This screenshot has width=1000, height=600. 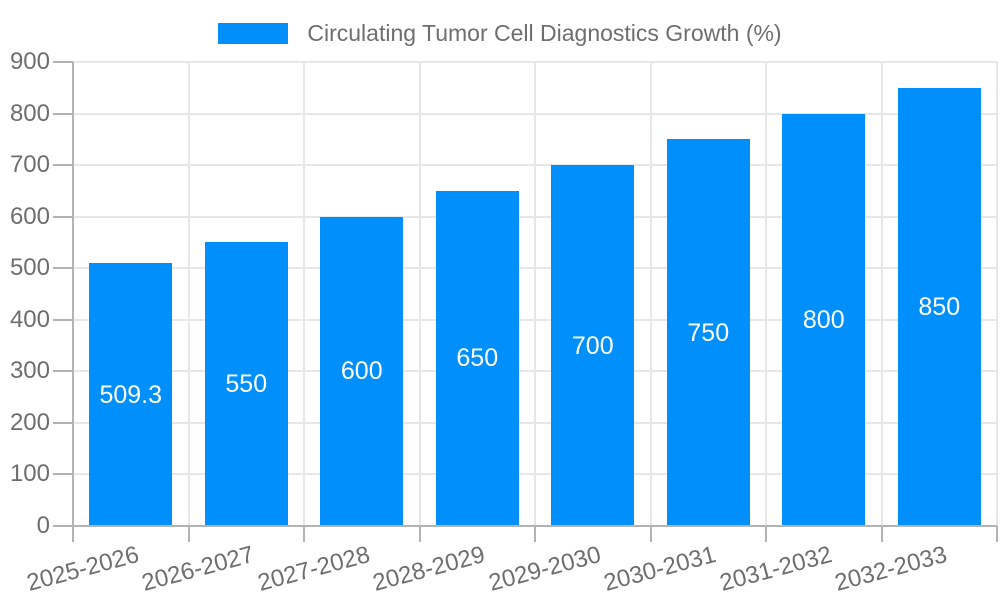 What do you see at coordinates (29, 422) in the screenshot?
I see `y-tick-label: 200` at bounding box center [29, 422].